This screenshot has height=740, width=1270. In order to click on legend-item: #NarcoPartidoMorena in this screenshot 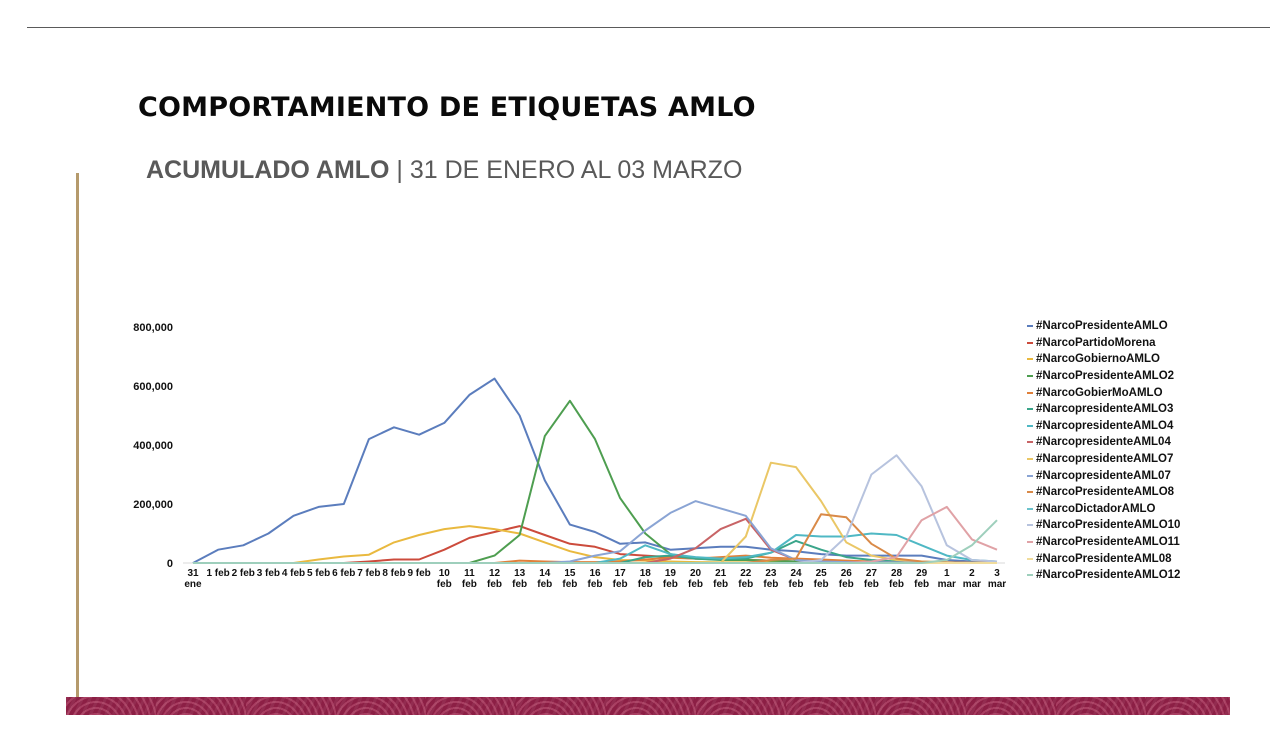, I will do `click(1103, 343)`.